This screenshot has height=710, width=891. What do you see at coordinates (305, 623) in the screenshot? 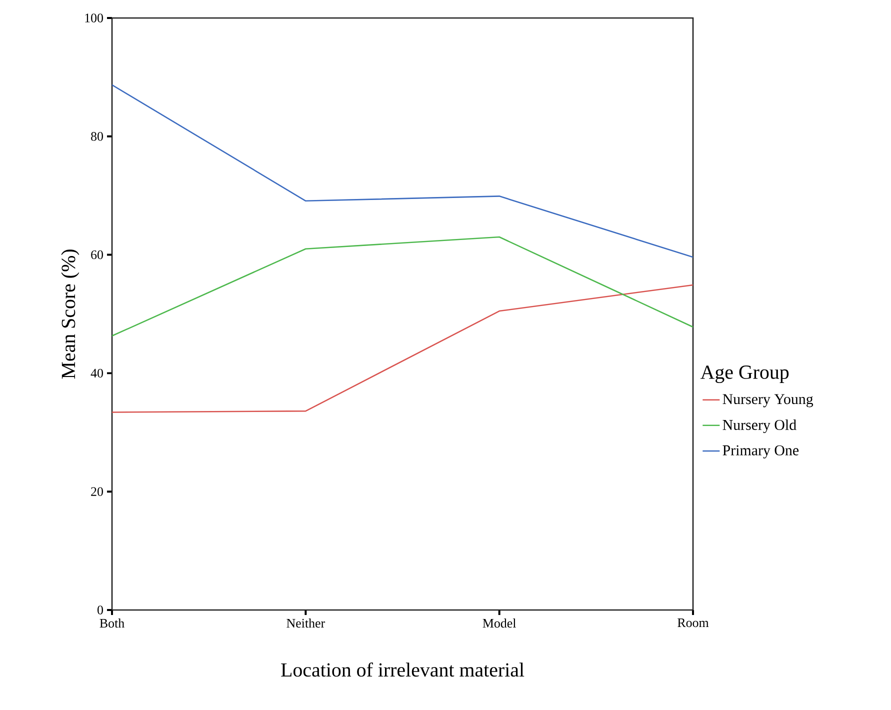
I see `x-tick-label: Neither` at bounding box center [305, 623].